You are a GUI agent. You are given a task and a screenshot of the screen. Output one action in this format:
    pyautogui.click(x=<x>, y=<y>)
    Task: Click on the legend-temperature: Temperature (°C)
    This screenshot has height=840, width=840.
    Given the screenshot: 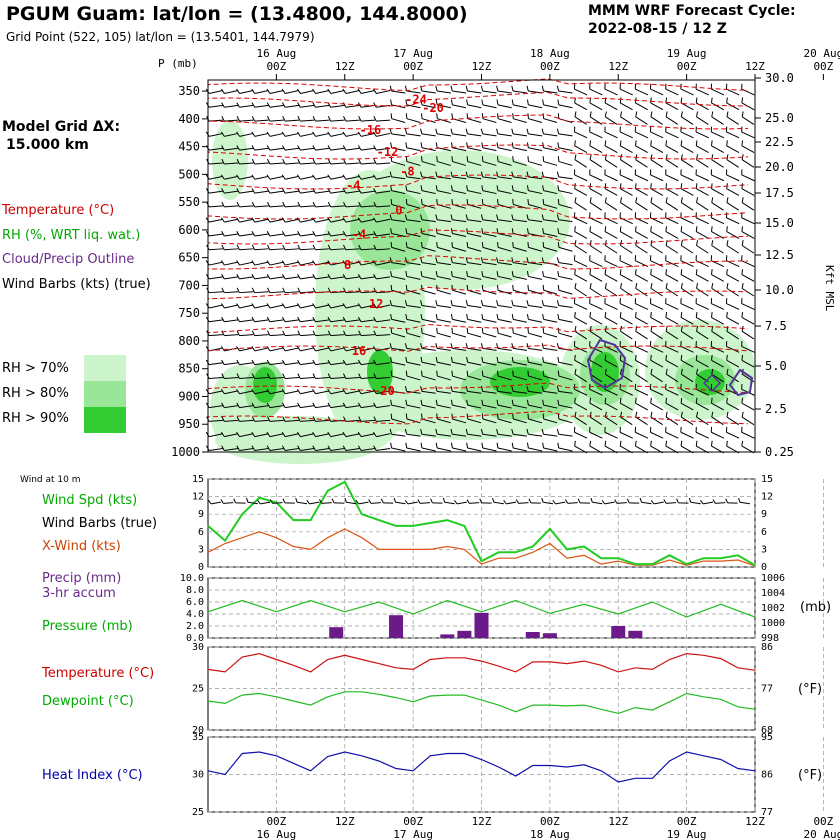 What is the action you would take?
    pyautogui.click(x=58, y=210)
    